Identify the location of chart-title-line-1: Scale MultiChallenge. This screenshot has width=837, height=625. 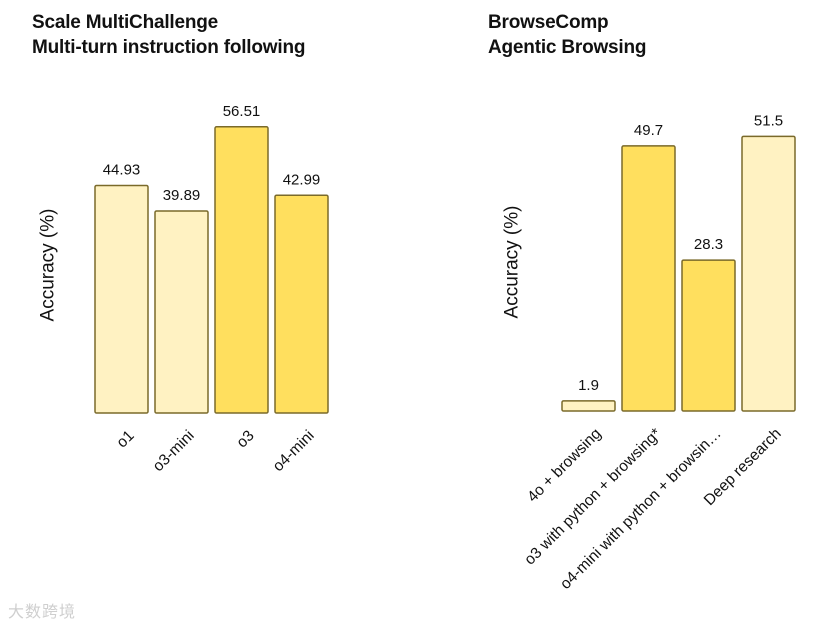
(125, 22).